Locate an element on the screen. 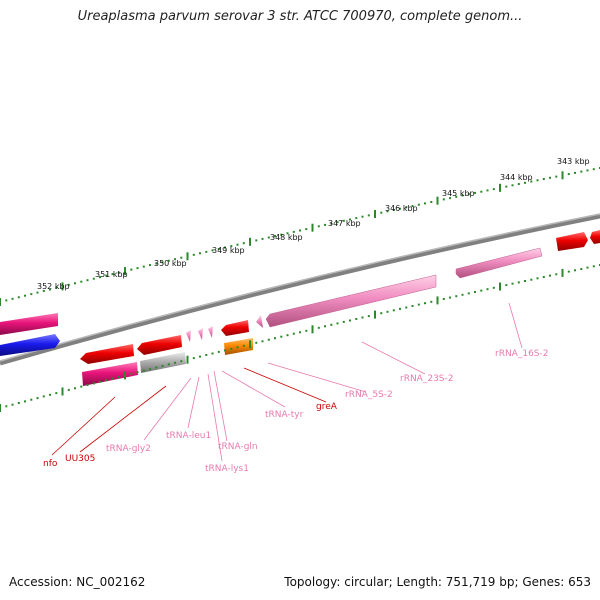 The height and width of the screenshot is (600, 600). gene-label-rrna-16s-2: rRNA_16S-2 is located at coordinates (521, 354).